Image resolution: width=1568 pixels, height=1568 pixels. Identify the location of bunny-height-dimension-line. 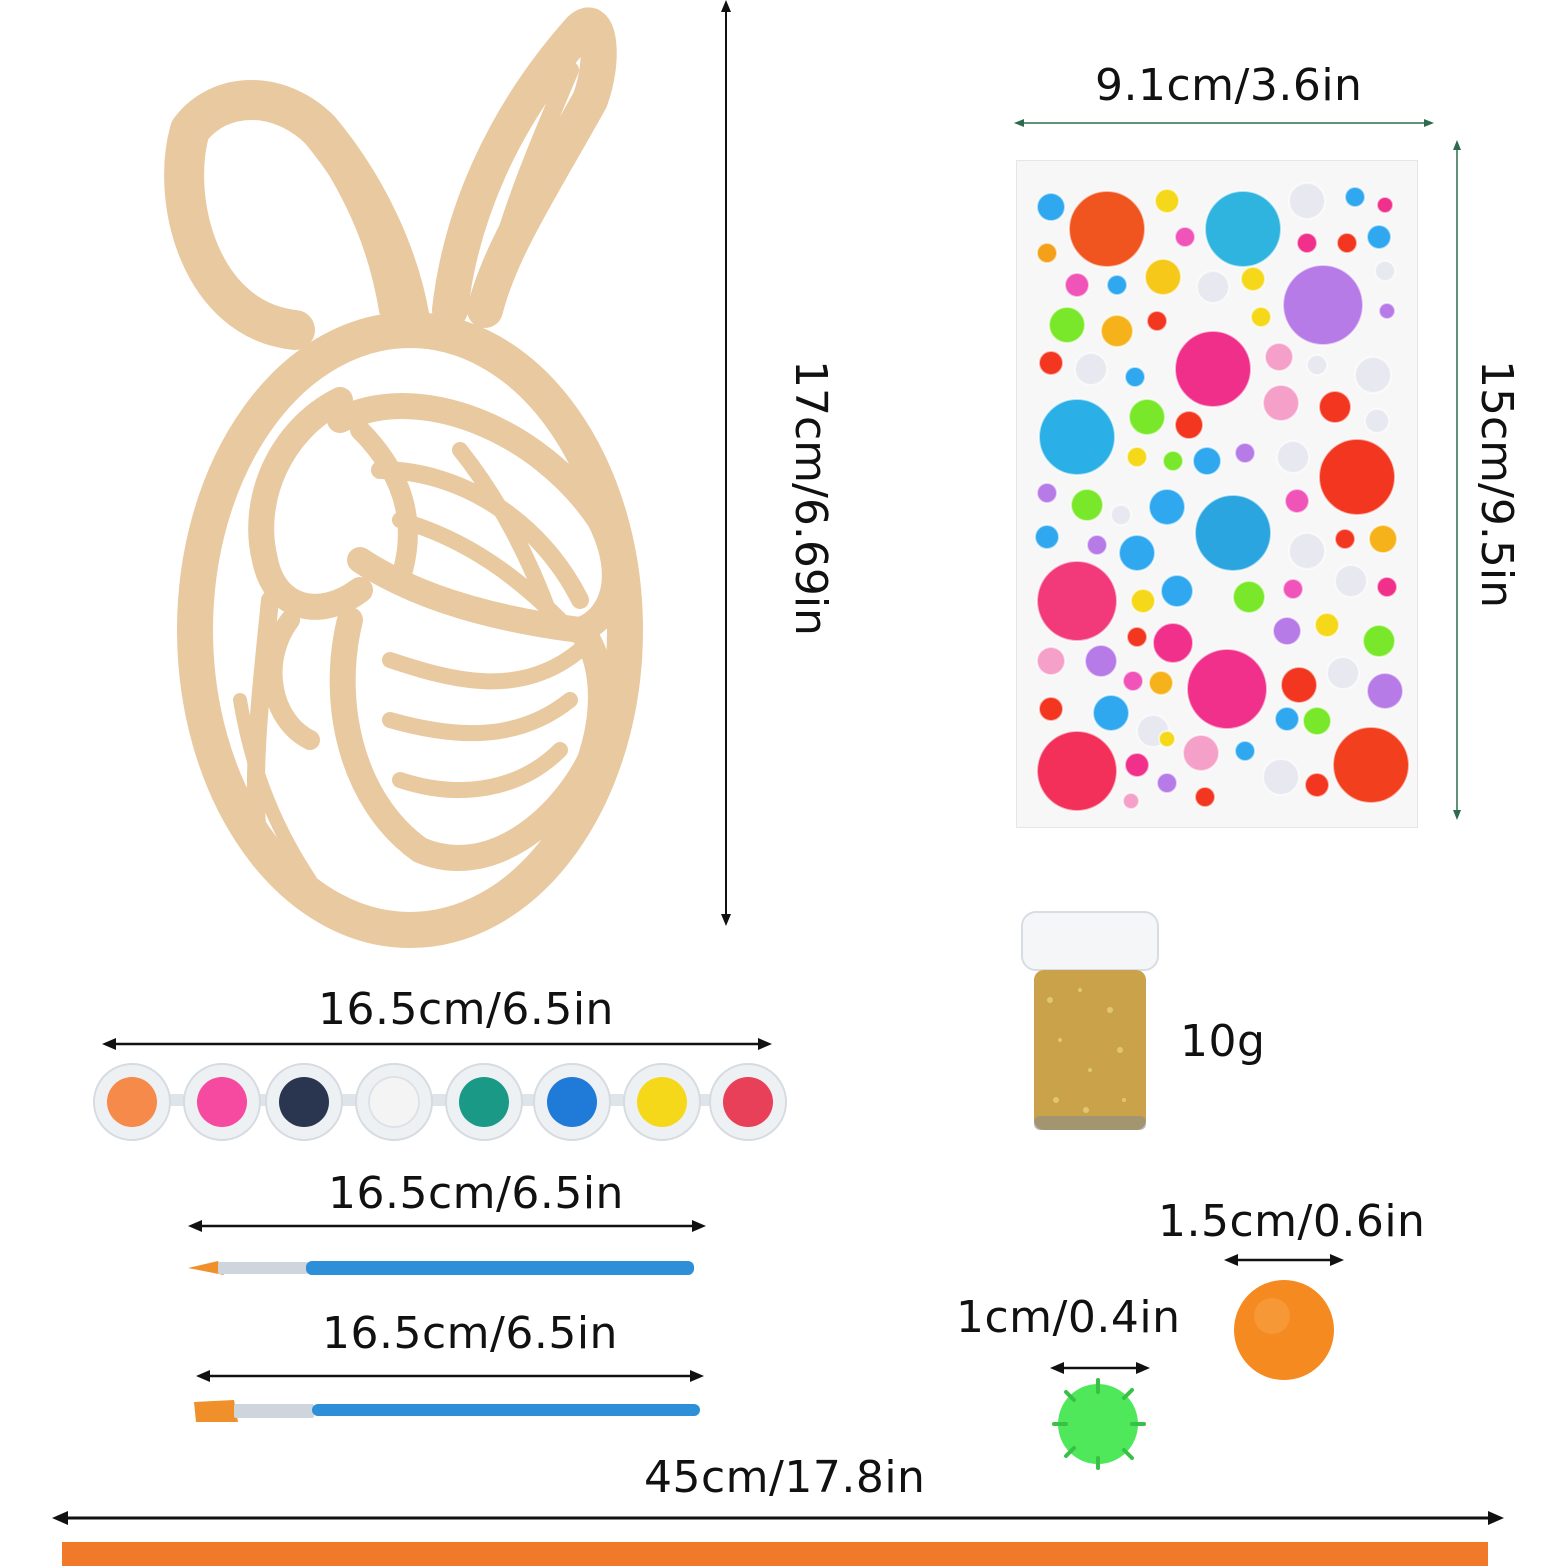
(726, 463).